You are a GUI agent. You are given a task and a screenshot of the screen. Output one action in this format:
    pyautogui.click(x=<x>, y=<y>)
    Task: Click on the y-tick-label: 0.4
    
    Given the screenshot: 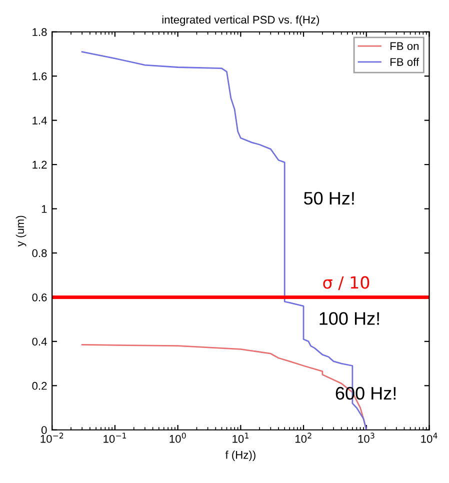 What is the action you would take?
    pyautogui.click(x=39, y=342)
    